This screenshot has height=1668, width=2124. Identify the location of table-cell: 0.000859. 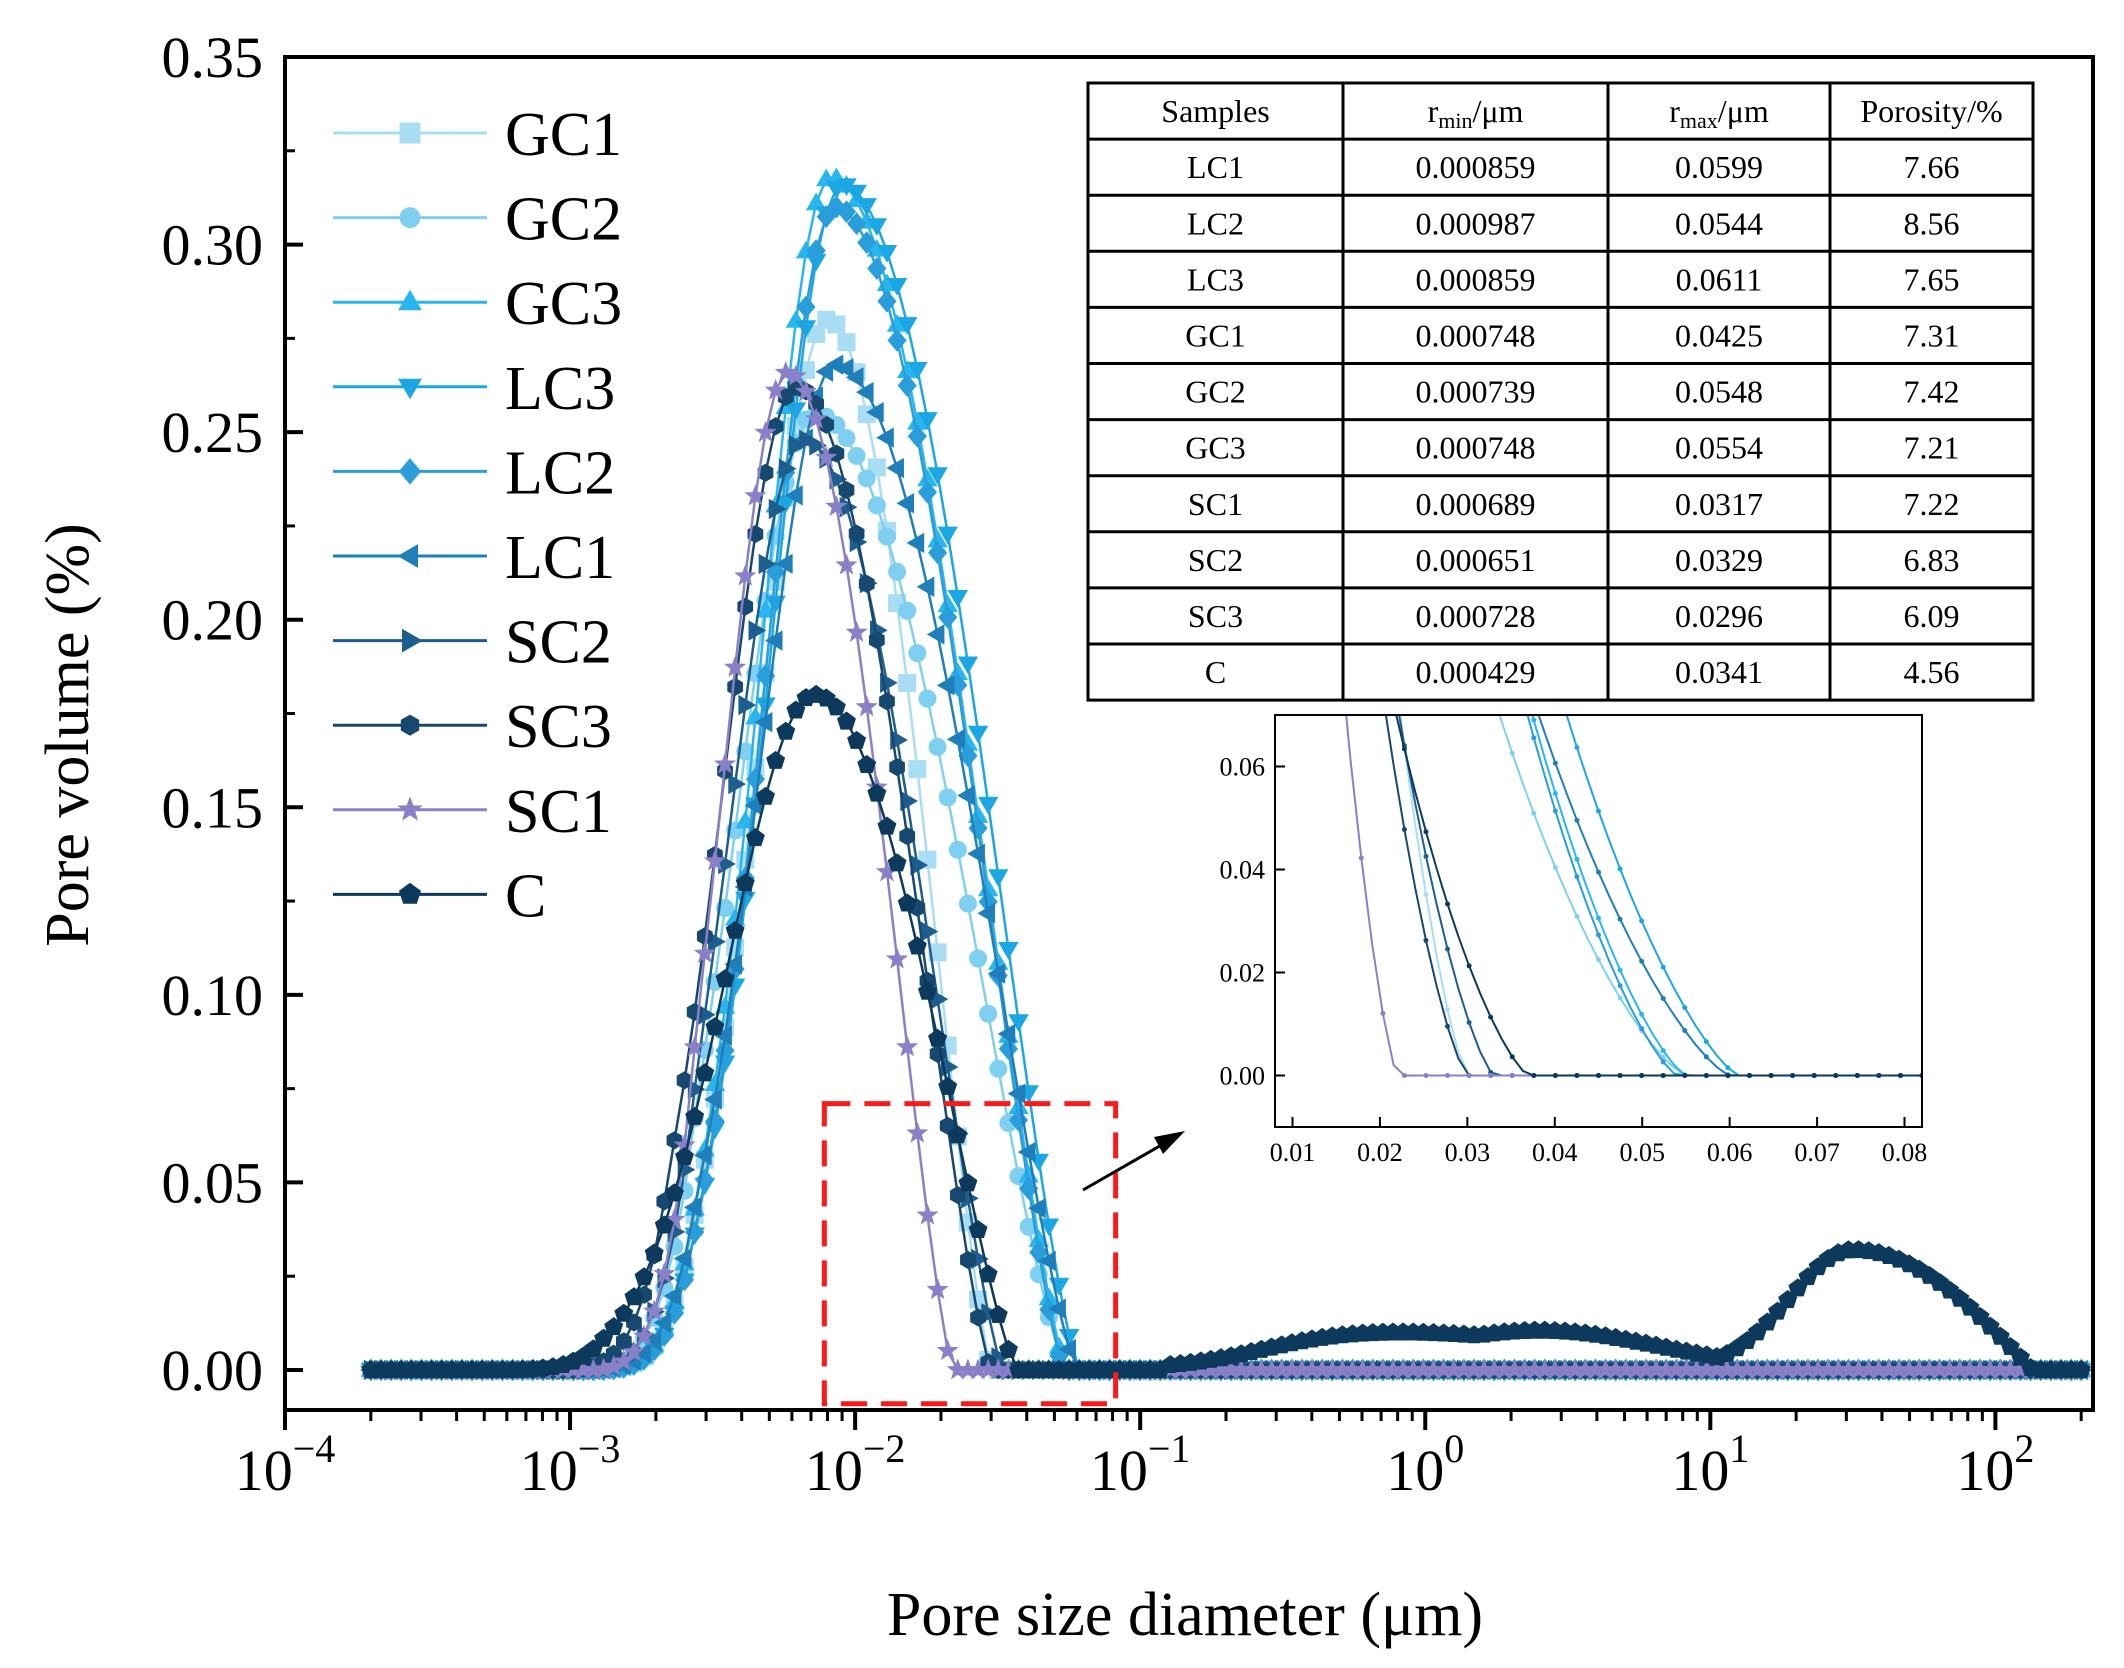
(1476, 279).